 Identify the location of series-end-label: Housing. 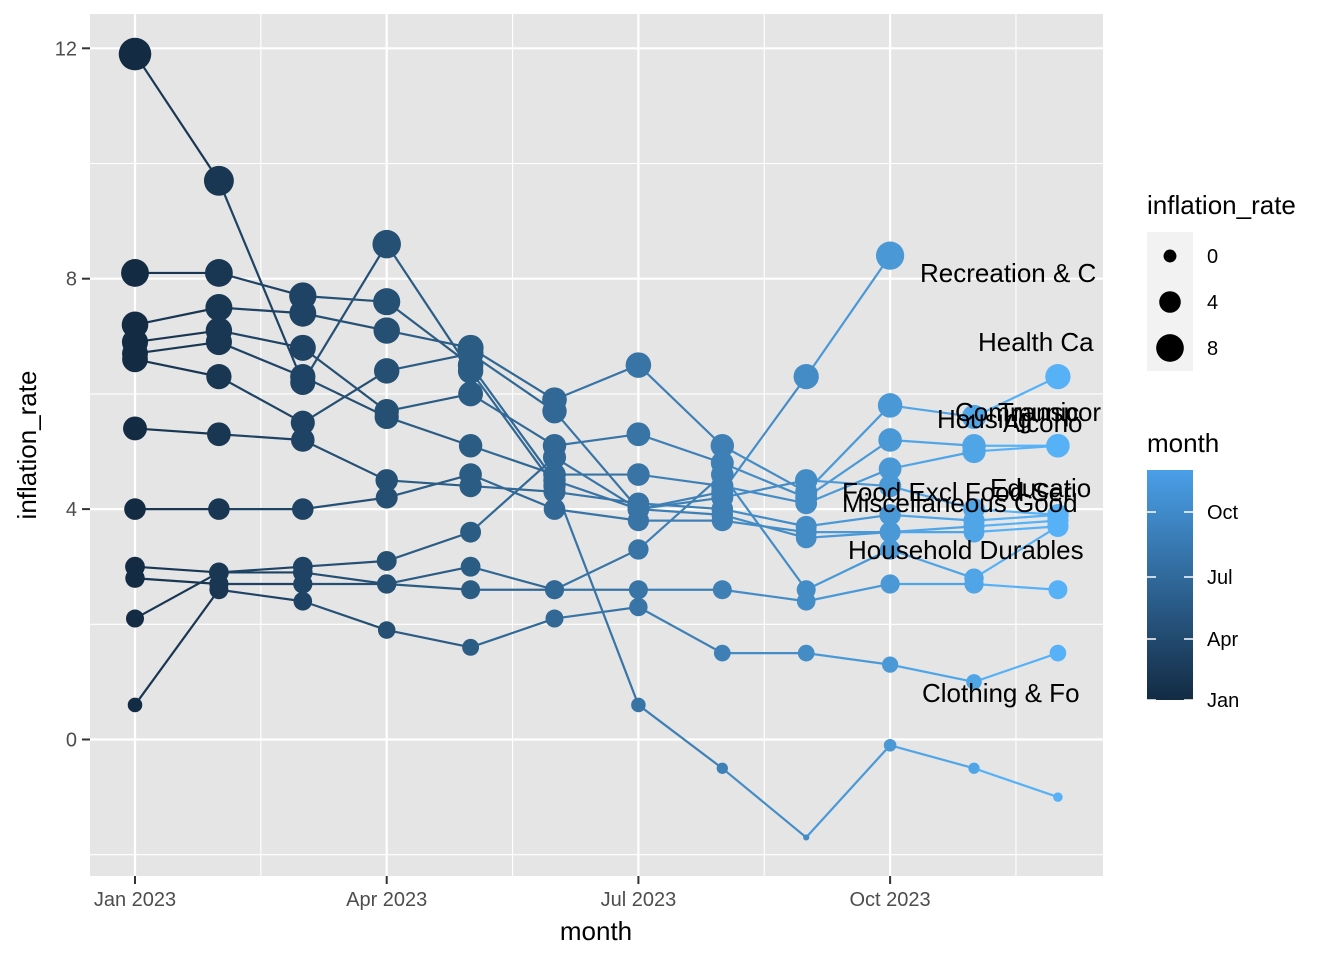
(984, 419).